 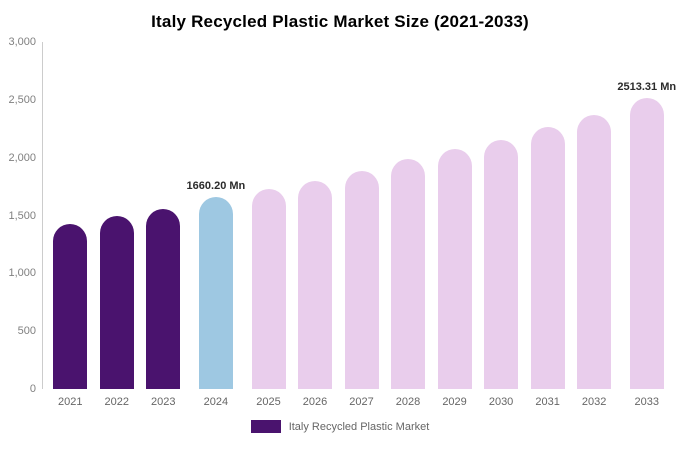 I want to click on bar-column: 2022, so click(x=117, y=225).